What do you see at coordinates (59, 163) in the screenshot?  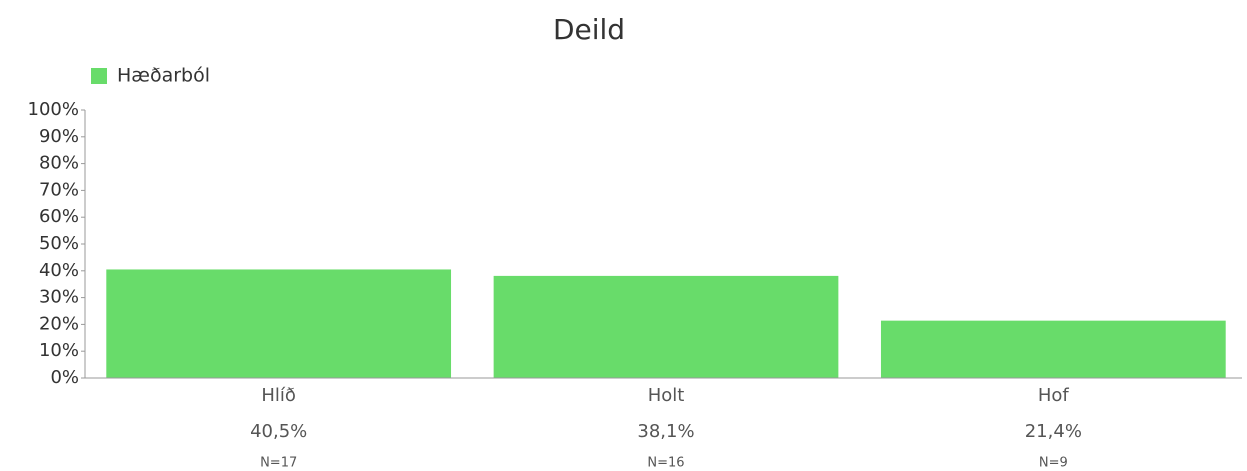 I see `y-tick-label: 80%` at bounding box center [59, 163].